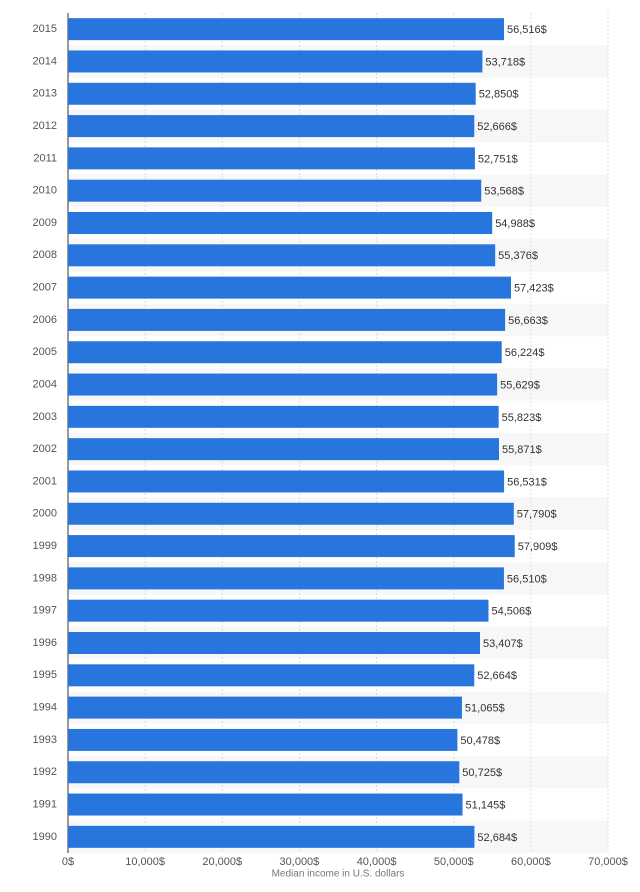 Image resolution: width=640 pixels, height=892 pixels. Describe the element at coordinates (608, 862) in the screenshot. I see `x-tick-label: 70,000$` at that location.